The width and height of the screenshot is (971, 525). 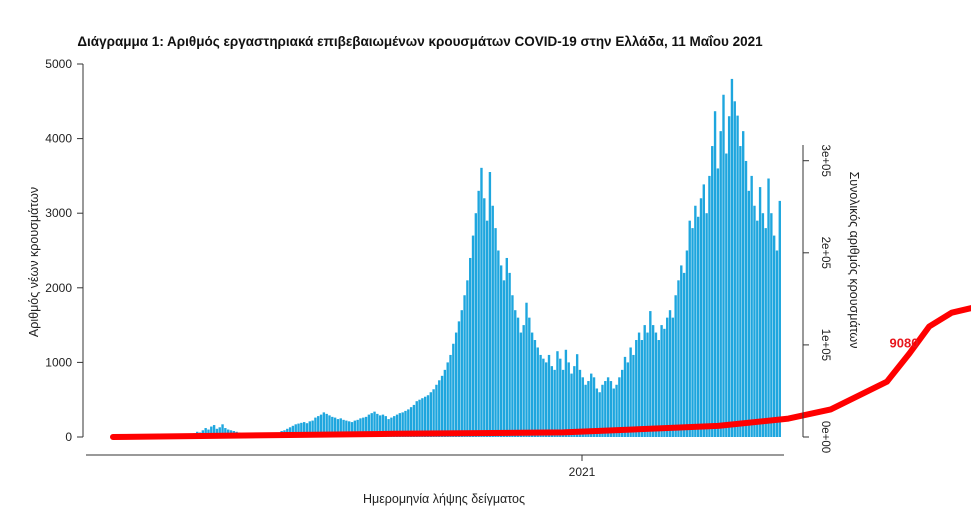 I want to click on left-tick-label-0: 0, so click(x=68, y=437).